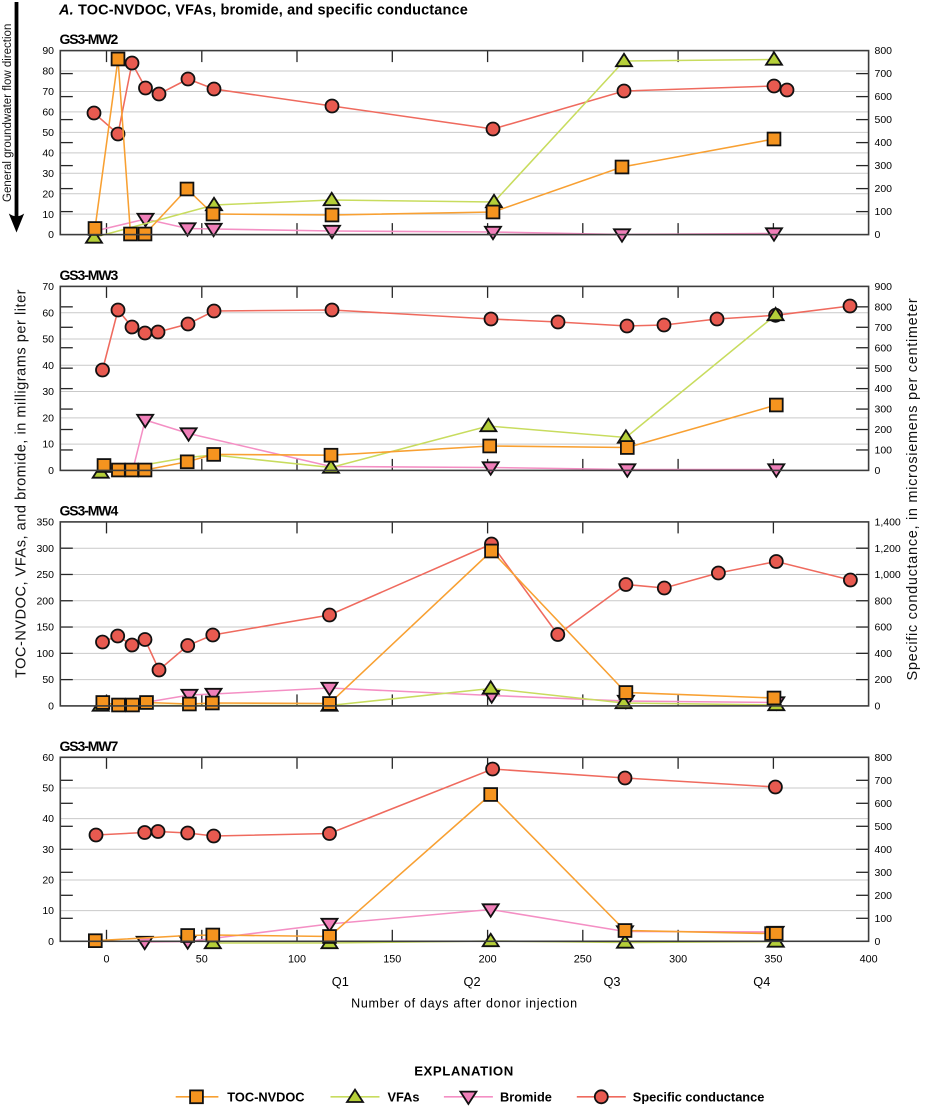 The image size is (929, 1111). Describe the element at coordinates (404, 1097) in the screenshot. I see `svg-text: VFAs` at that location.